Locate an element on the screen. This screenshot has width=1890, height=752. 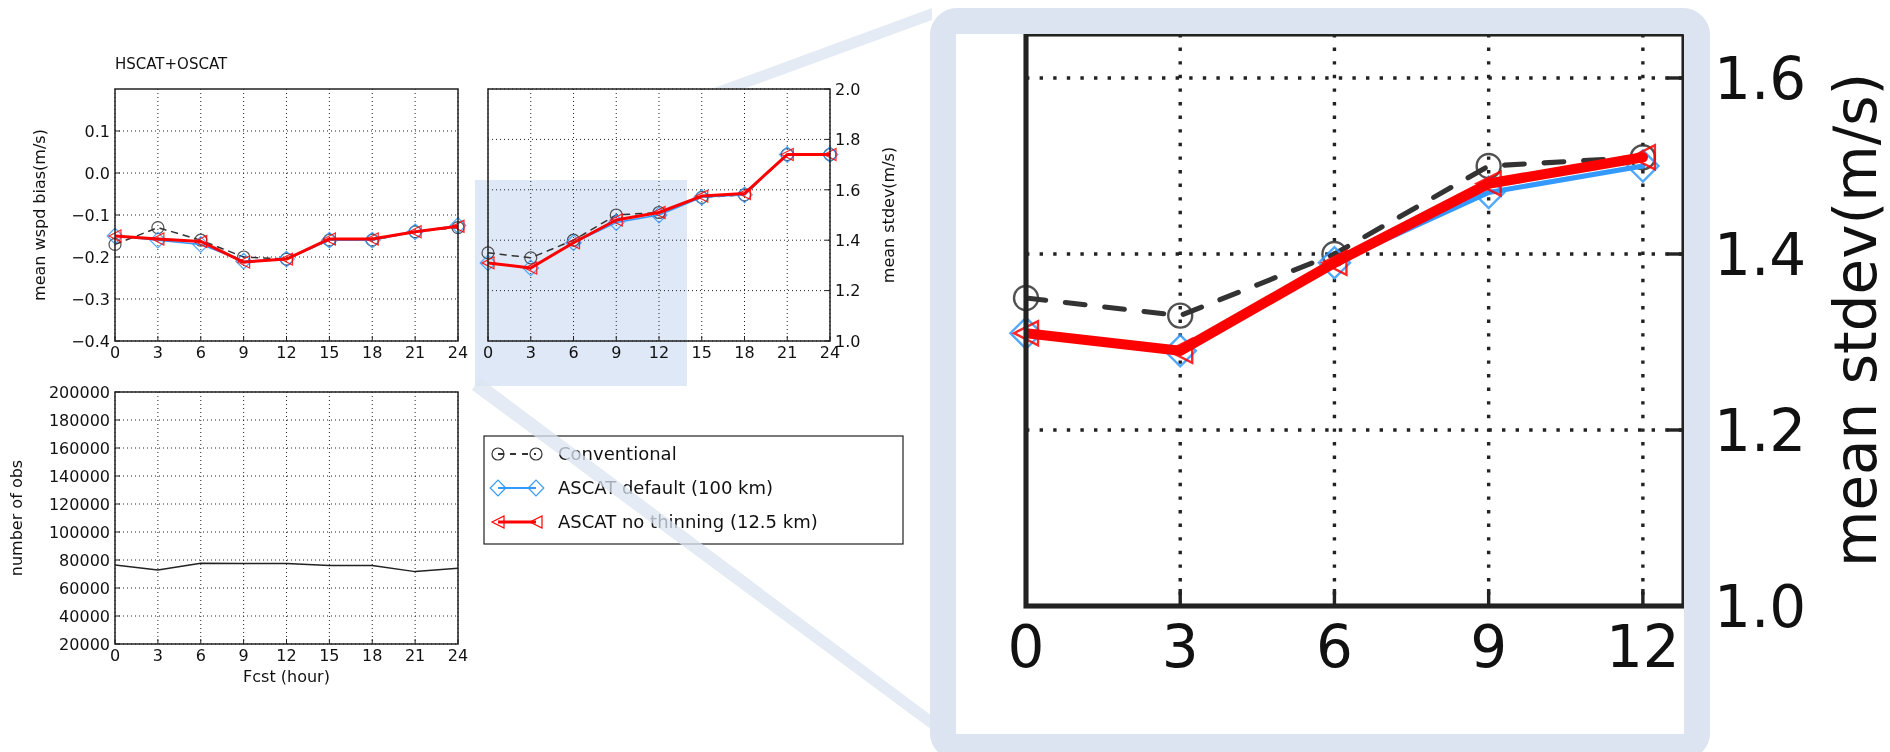
y-tick-label: 20000 is located at coordinates (84, 644).